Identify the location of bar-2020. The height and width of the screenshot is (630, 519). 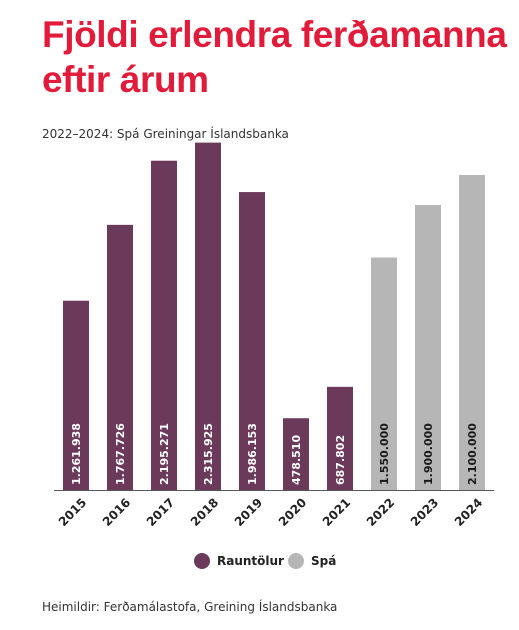
(296, 454).